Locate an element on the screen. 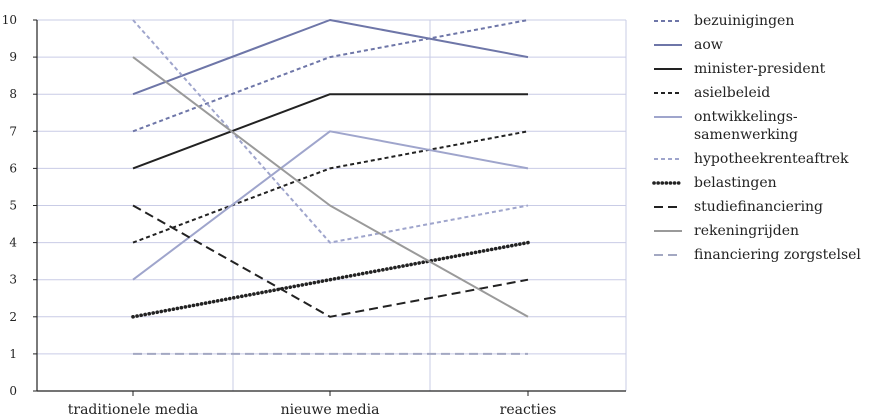 The width and height of the screenshot is (869, 419). y-tick-label: 9 is located at coordinates (13, 57).